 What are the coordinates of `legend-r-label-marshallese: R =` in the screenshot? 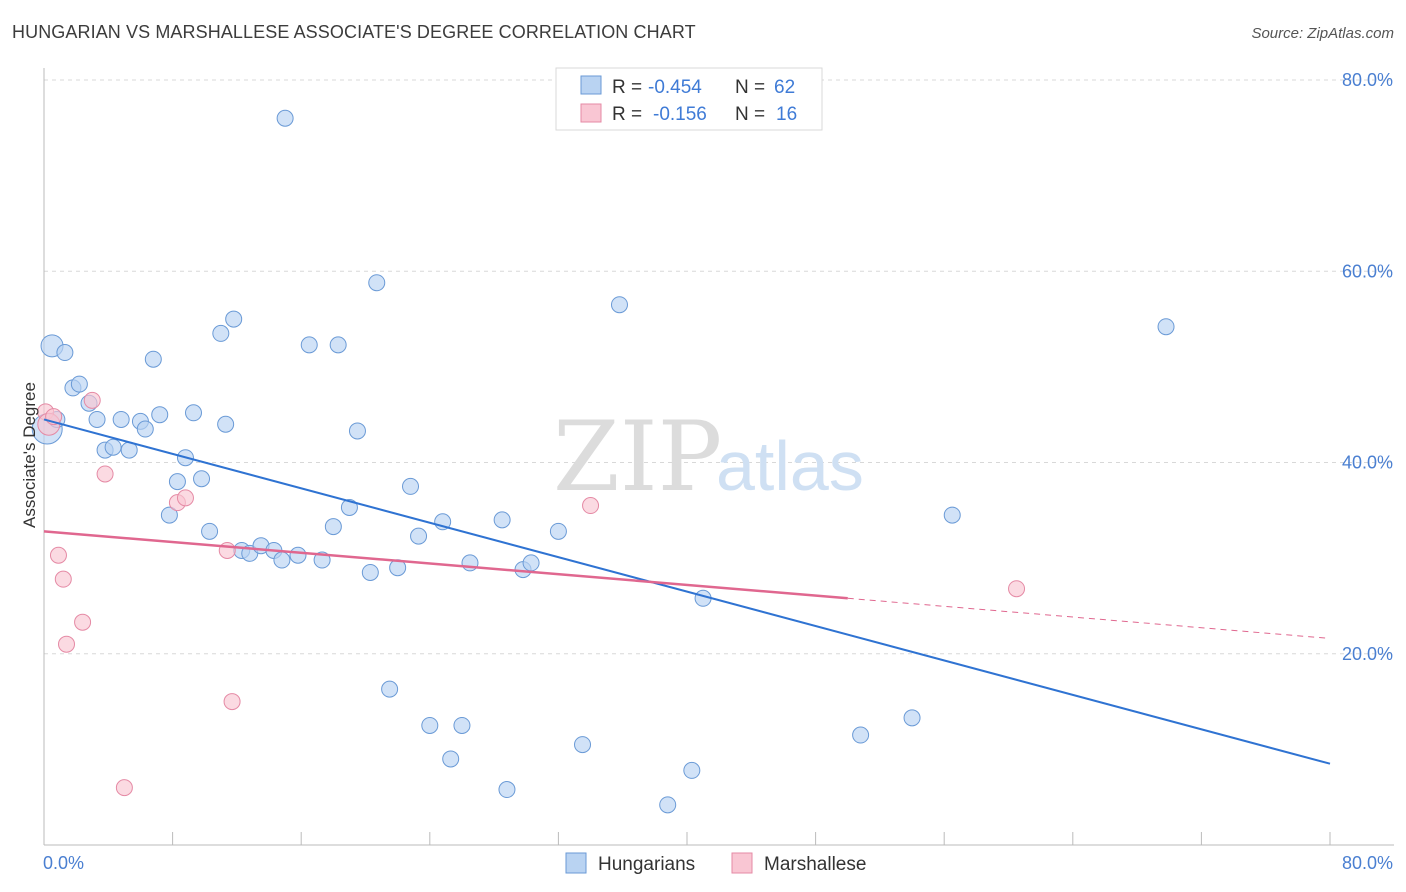 It's located at (627, 114).